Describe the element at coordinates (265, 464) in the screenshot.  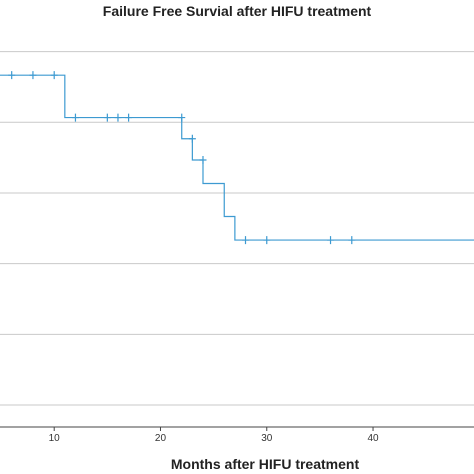
I see `x-axis-label: Months after HIFU treatment` at that location.